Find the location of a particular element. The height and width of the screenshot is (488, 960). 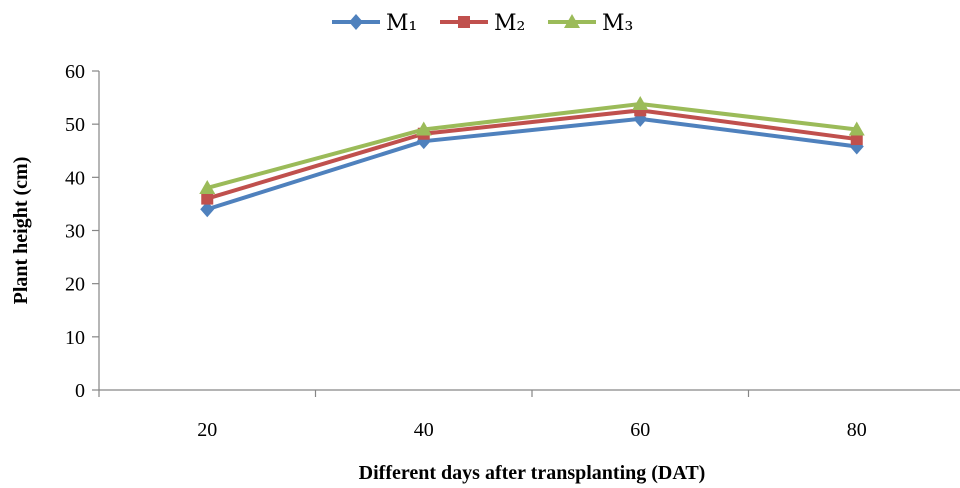

y-tick-label: 0 is located at coordinates (80, 391).